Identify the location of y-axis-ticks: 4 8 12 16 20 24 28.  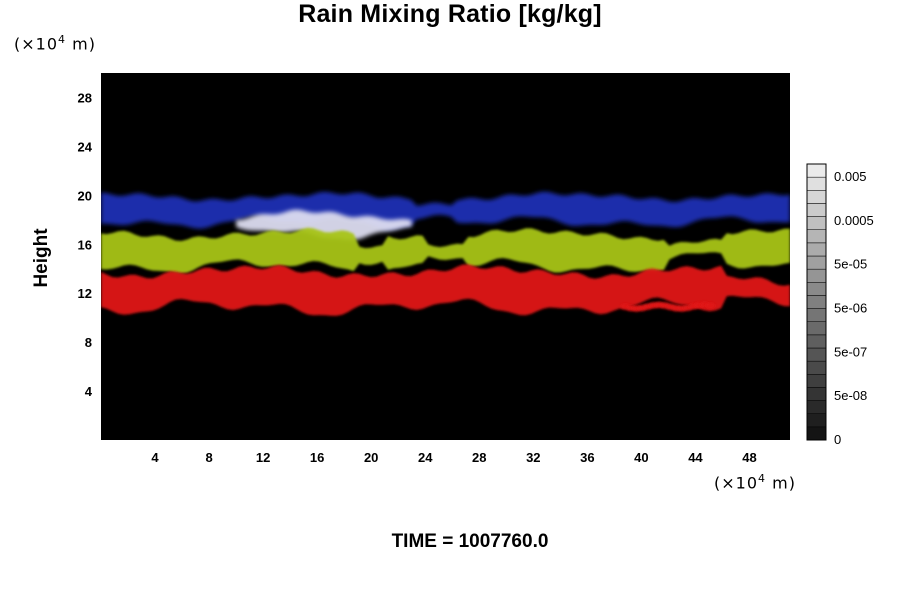
(85, 244).